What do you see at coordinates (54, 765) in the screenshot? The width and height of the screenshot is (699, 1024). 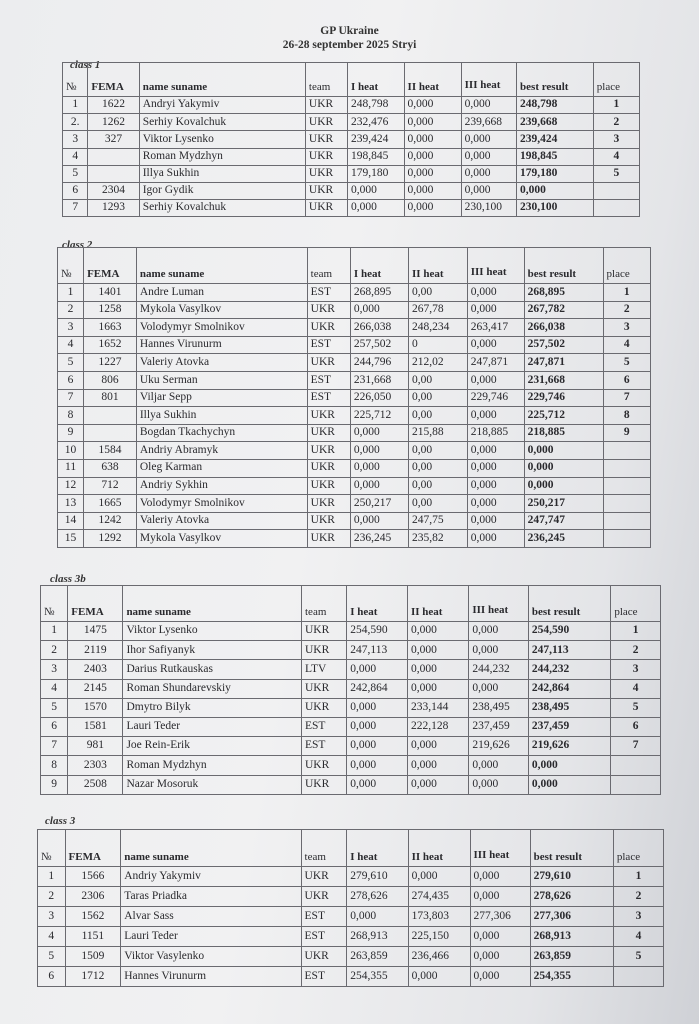 I see `cell-number: 8` at bounding box center [54, 765].